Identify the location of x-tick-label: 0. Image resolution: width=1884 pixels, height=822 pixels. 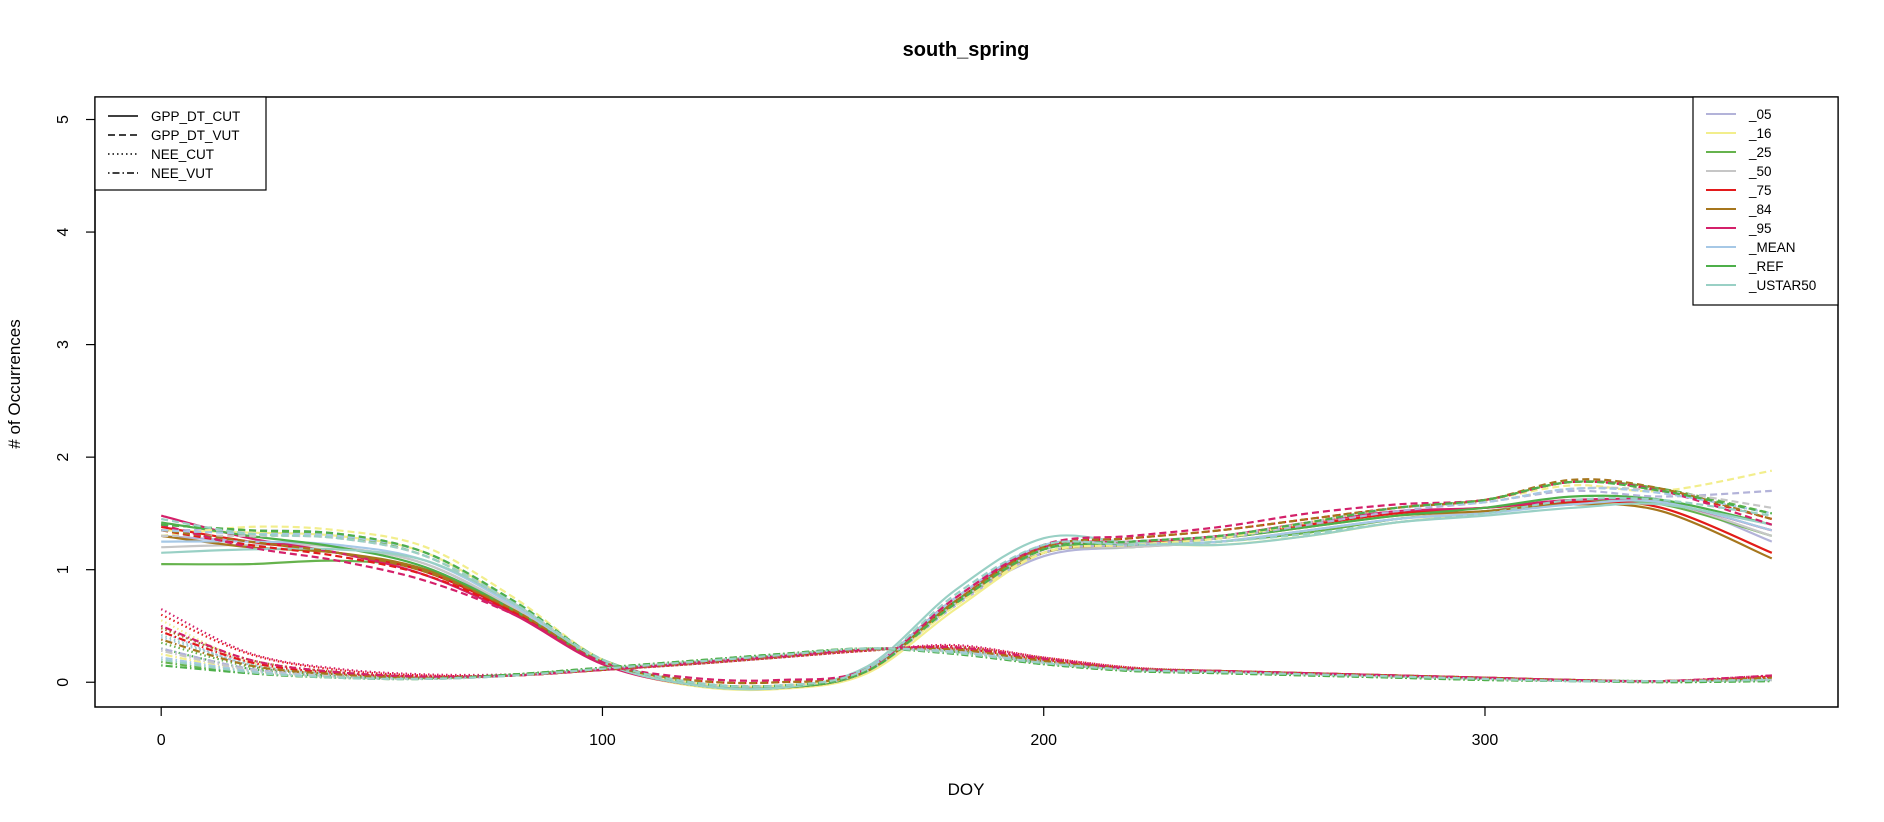
(161, 740).